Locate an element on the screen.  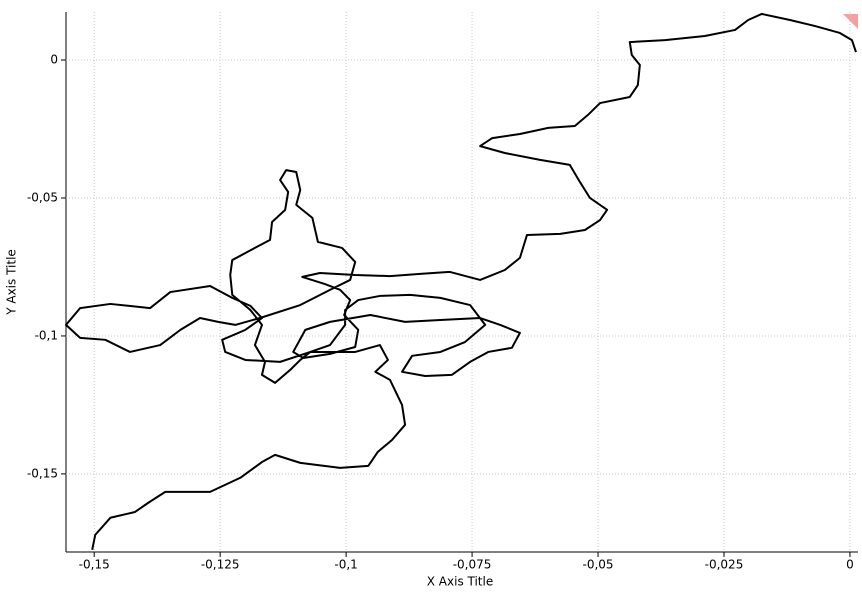
y-tick-label: 0 is located at coordinates (54, 60).